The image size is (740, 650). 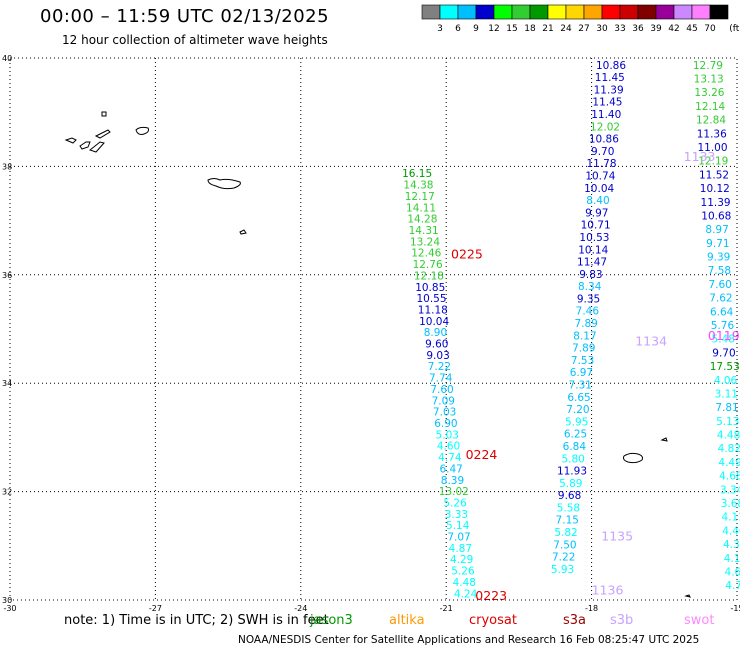 What do you see at coordinates (714, 175) in the screenshot?
I see `wave-height-point: 11.52` at bounding box center [714, 175].